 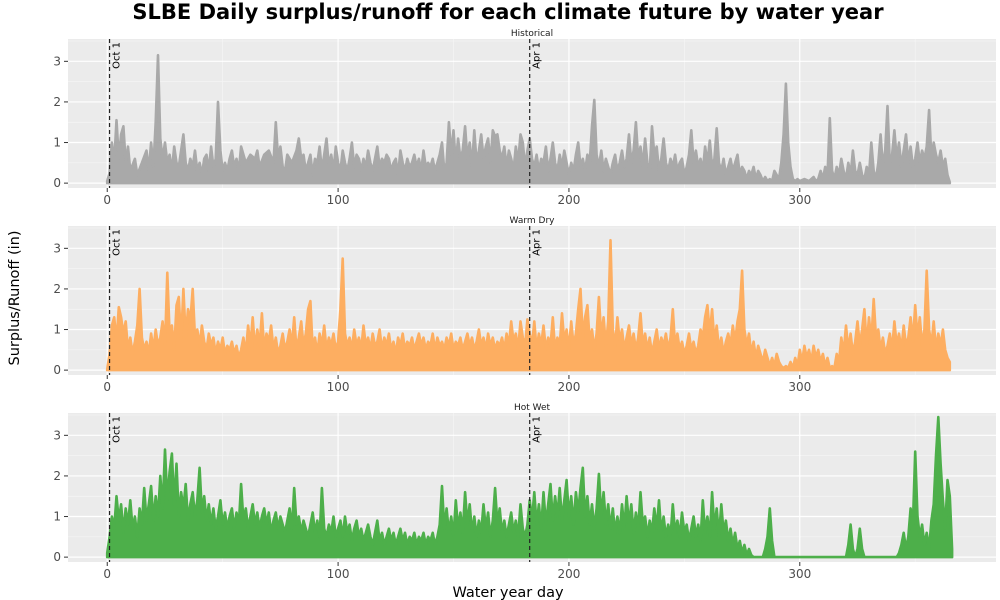 I want to click on facet-label: Warm Dry, so click(x=533, y=221).